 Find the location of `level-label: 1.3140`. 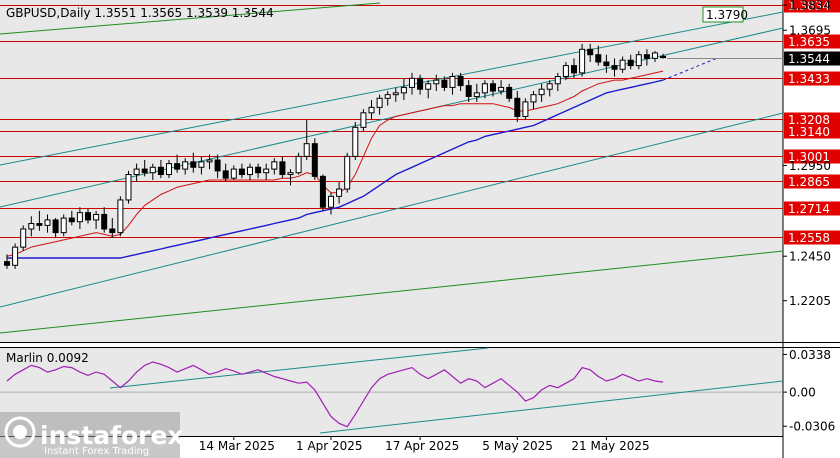

level-label: 1.3140 is located at coordinates (809, 132).